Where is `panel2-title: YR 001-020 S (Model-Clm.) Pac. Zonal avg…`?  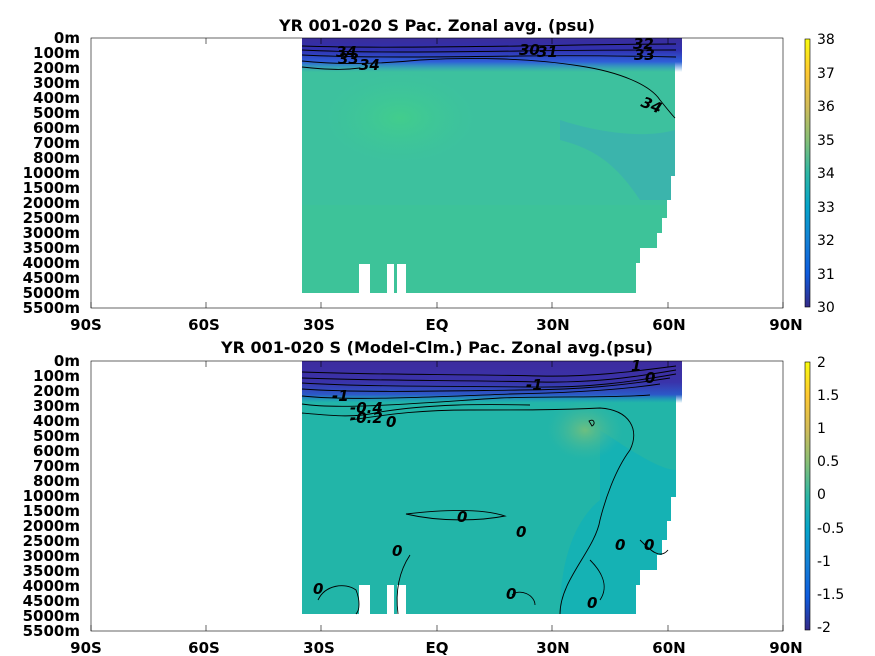 panel2-title: YR 001-020 S (Model-Clm.) Pac. Zonal avg… is located at coordinates (436, 347).